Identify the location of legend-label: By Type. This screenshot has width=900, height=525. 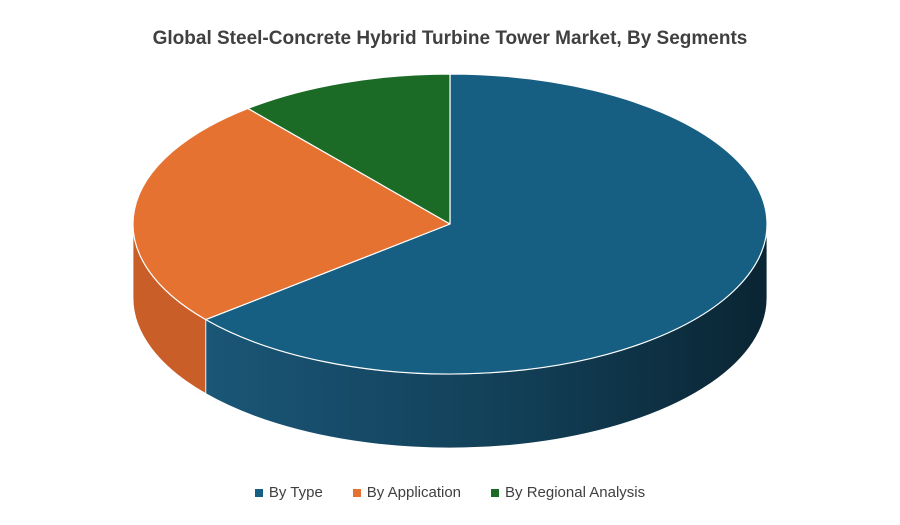
(295, 492).